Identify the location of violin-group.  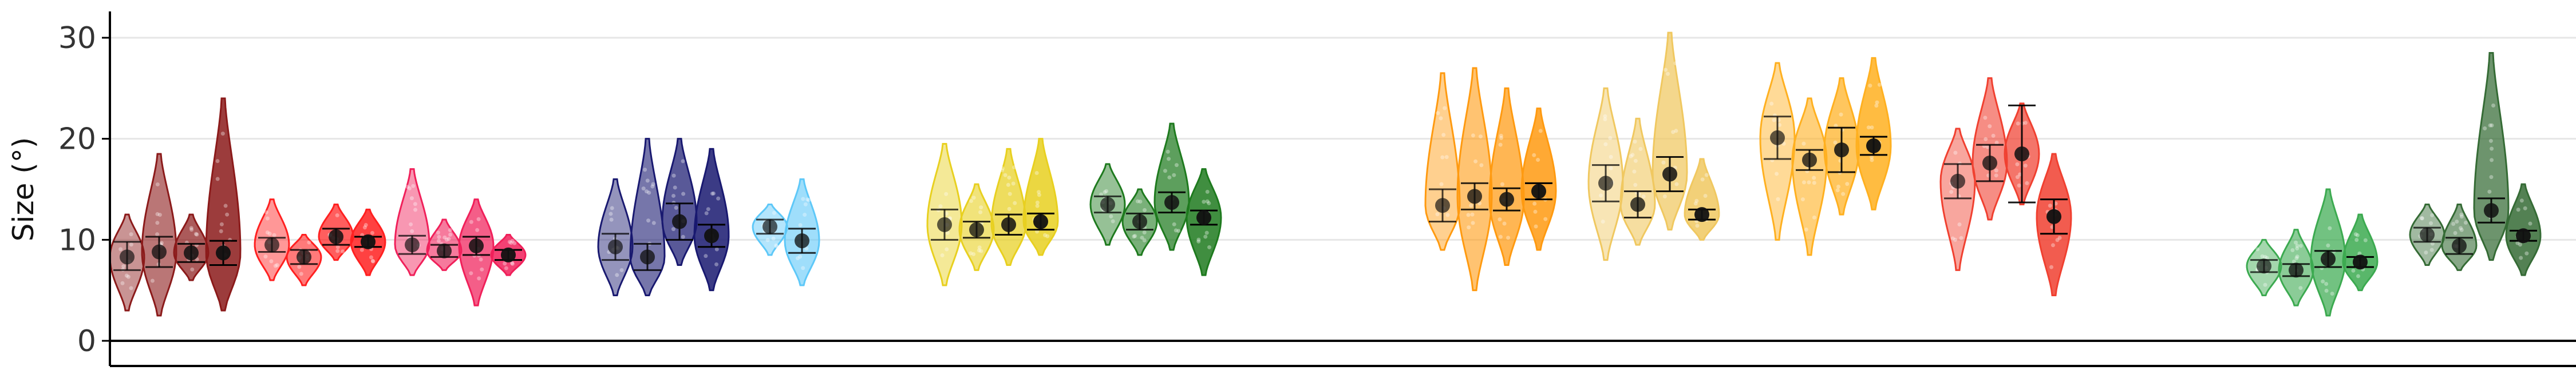
(1490, 179).